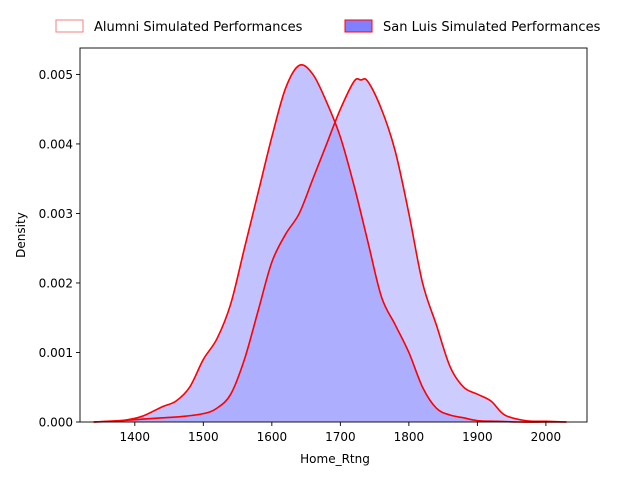 The height and width of the screenshot is (480, 640). I want to click on legend-swatch-alumni, so click(69, 26).